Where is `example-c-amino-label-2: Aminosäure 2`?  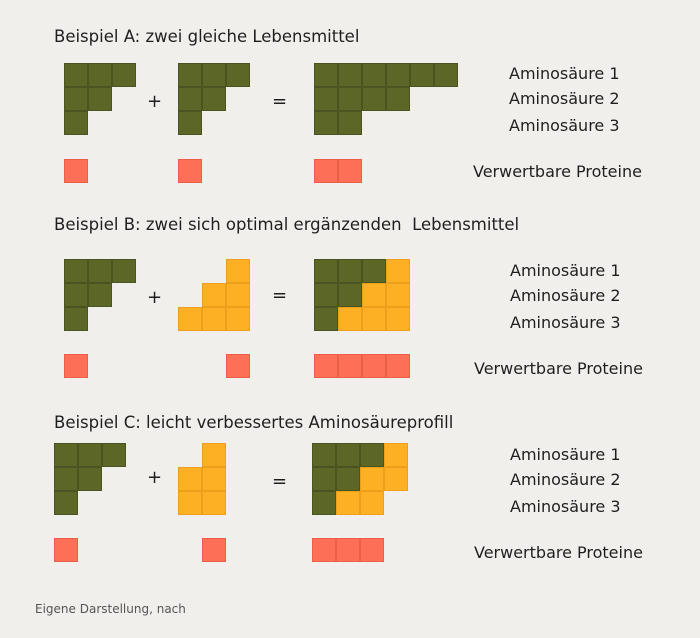
example-c-amino-label-2: Aminosäure 2 is located at coordinates (565, 479).